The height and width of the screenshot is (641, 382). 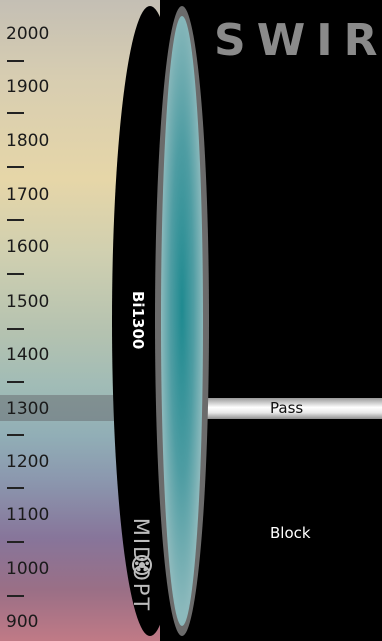 What do you see at coordinates (287, 408) in the screenshot?
I see `pass-label: Pass` at bounding box center [287, 408].